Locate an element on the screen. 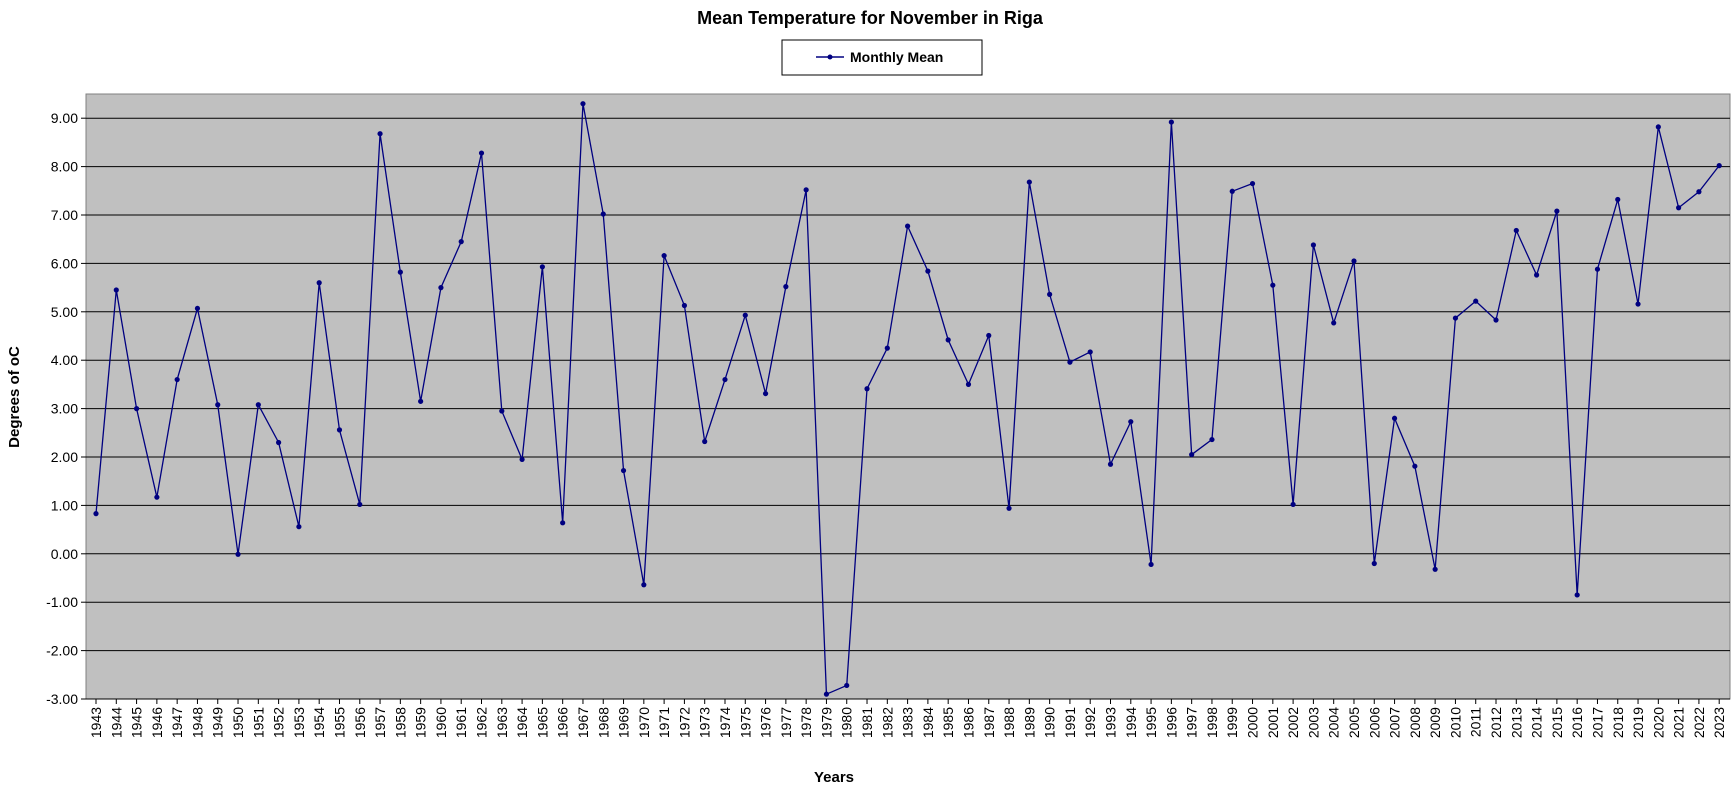 The height and width of the screenshot is (791, 1734). x-tick-label: 2018 is located at coordinates (1618, 722).